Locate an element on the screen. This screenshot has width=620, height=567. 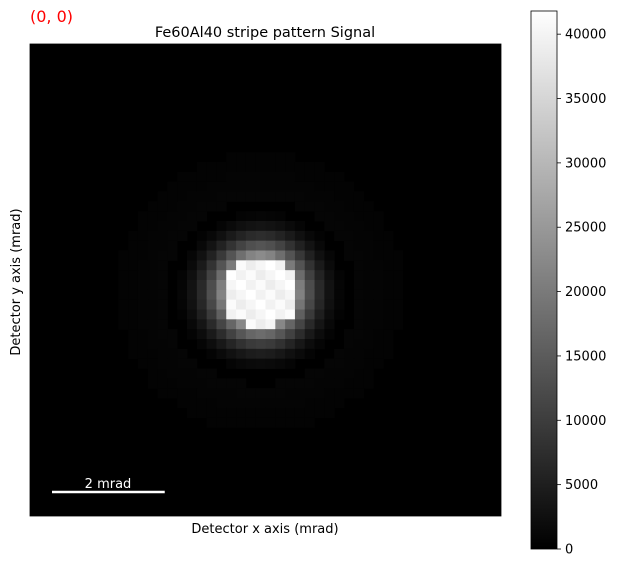
colorbar-tick-label: 10000 is located at coordinates (585, 421).